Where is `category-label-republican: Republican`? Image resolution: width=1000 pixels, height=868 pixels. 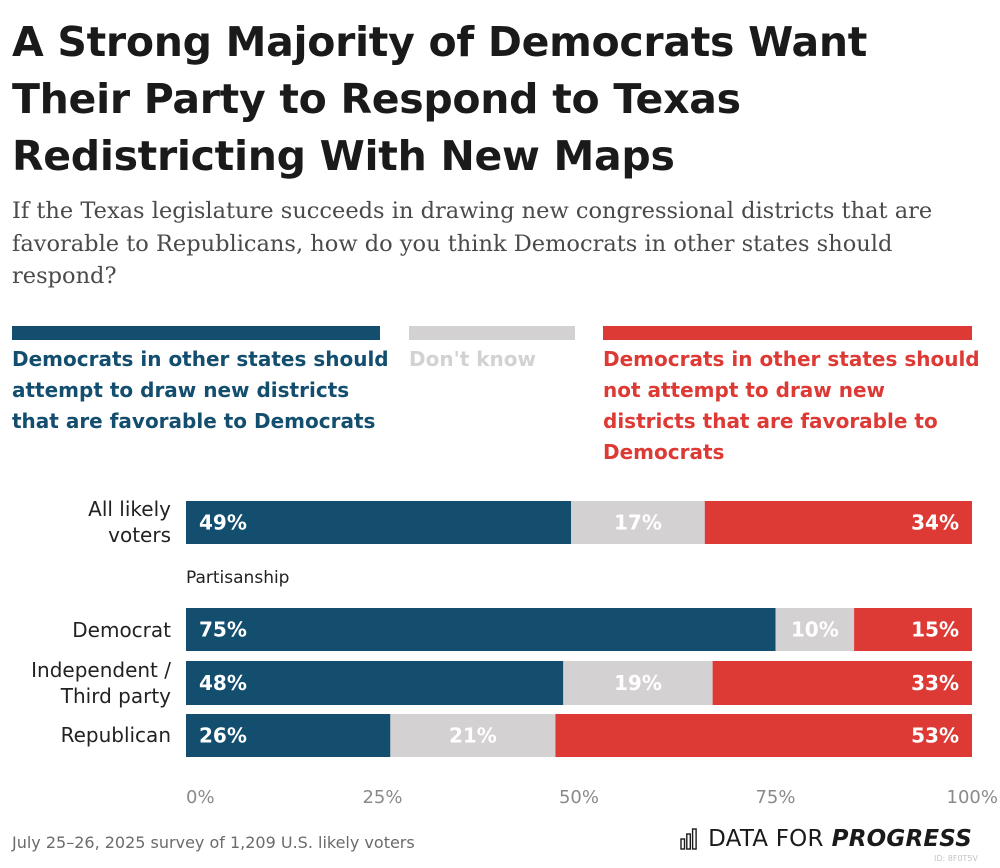
category-label-republican: Republican is located at coordinates (85, 735).